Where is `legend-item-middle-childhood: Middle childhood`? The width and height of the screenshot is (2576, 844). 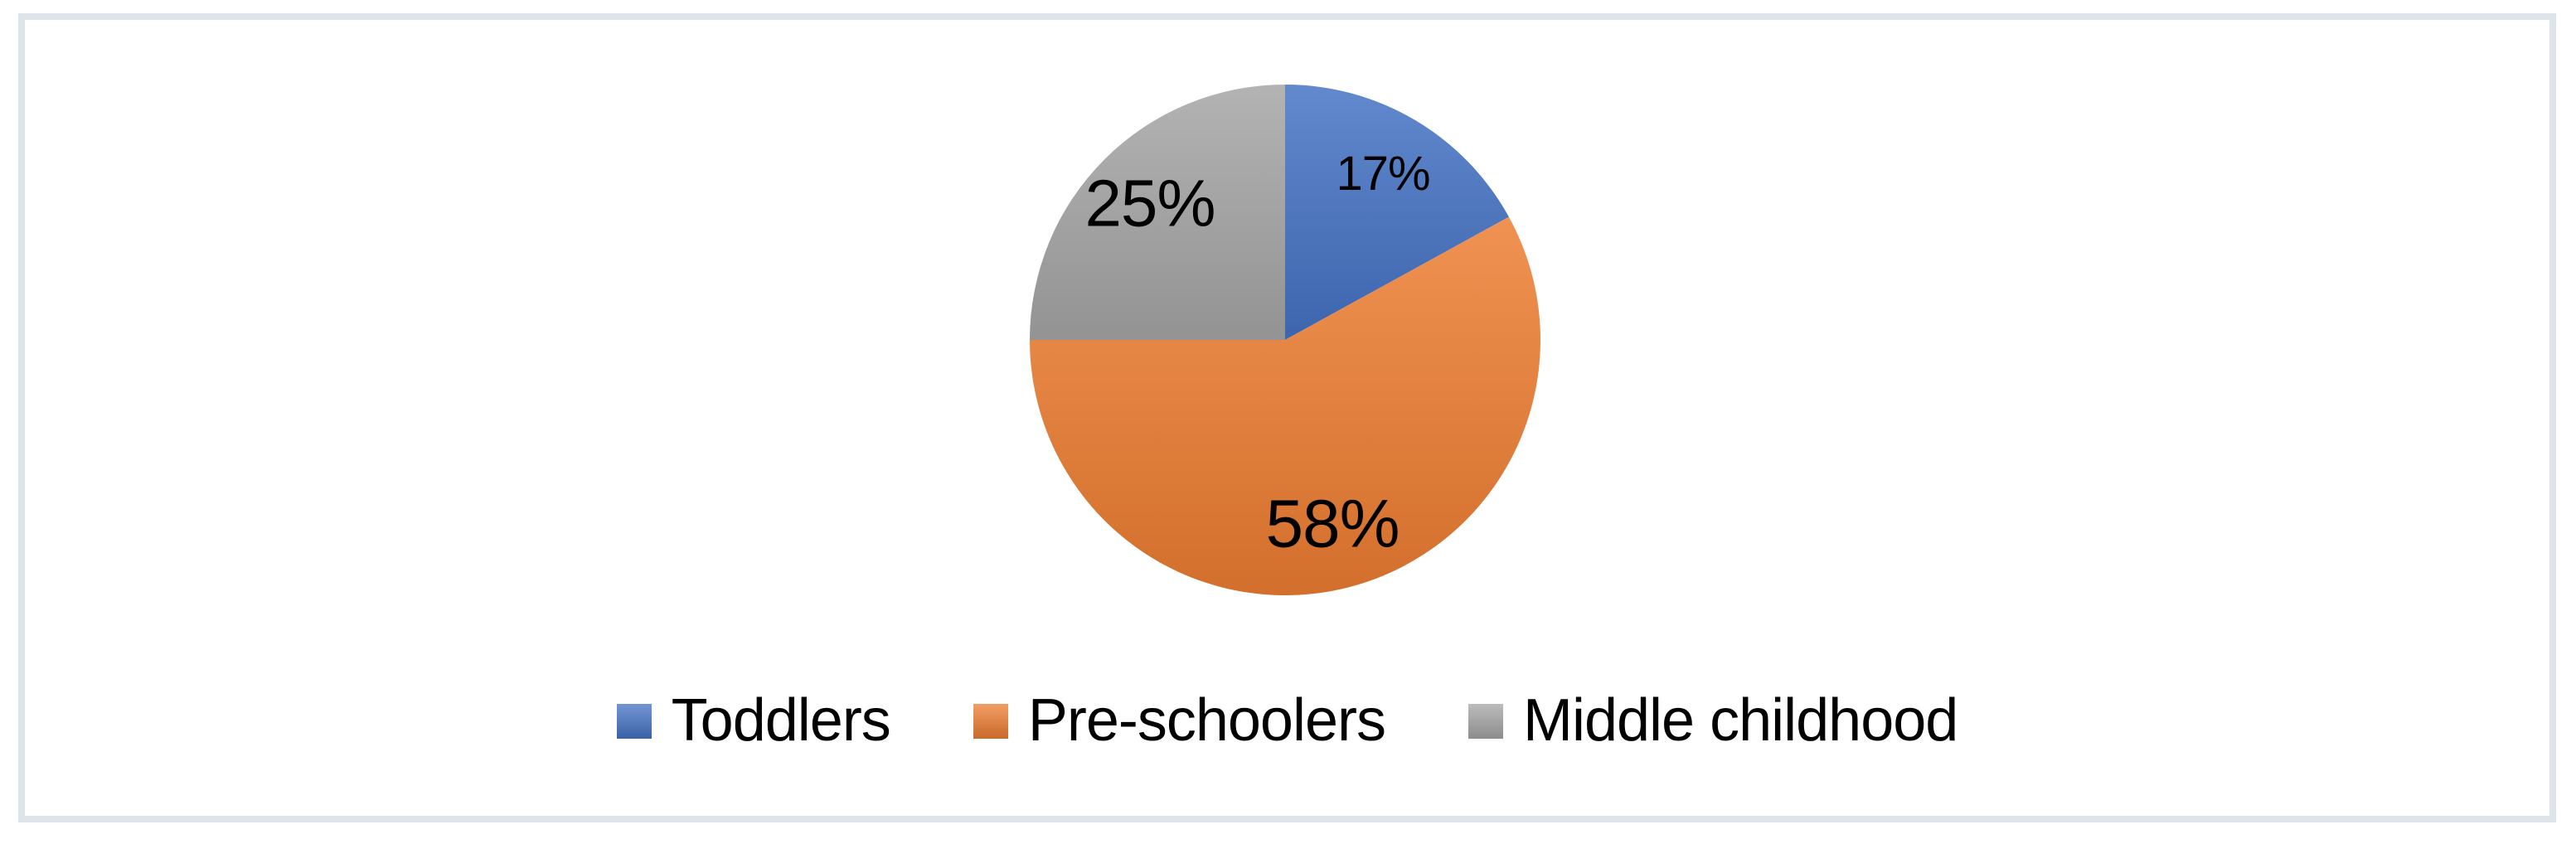
legend-item-middle-childhood: Middle childhood is located at coordinates (1712, 720).